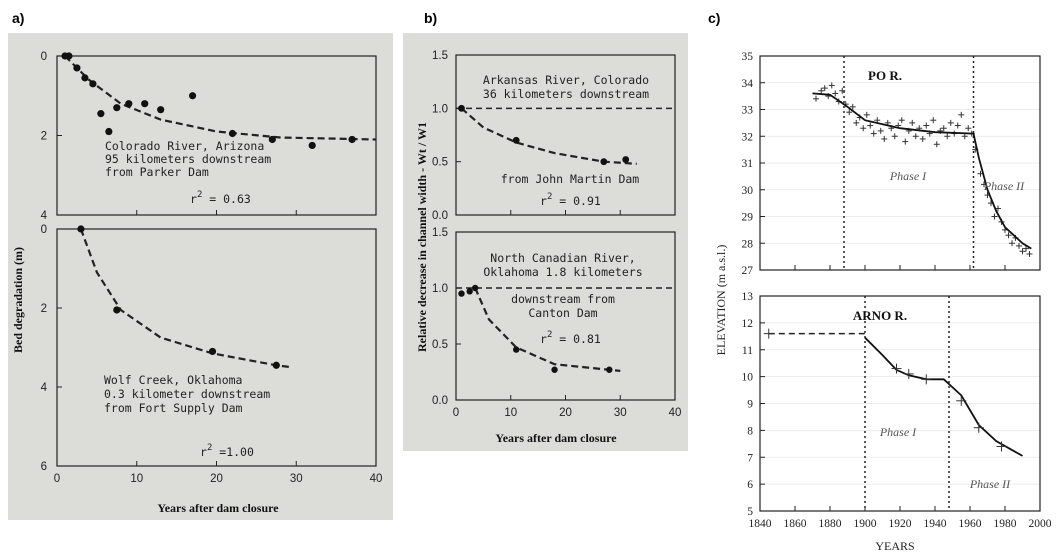  I want to click on a-top-annotation-line: 95 kilometers downstream, so click(188, 159).